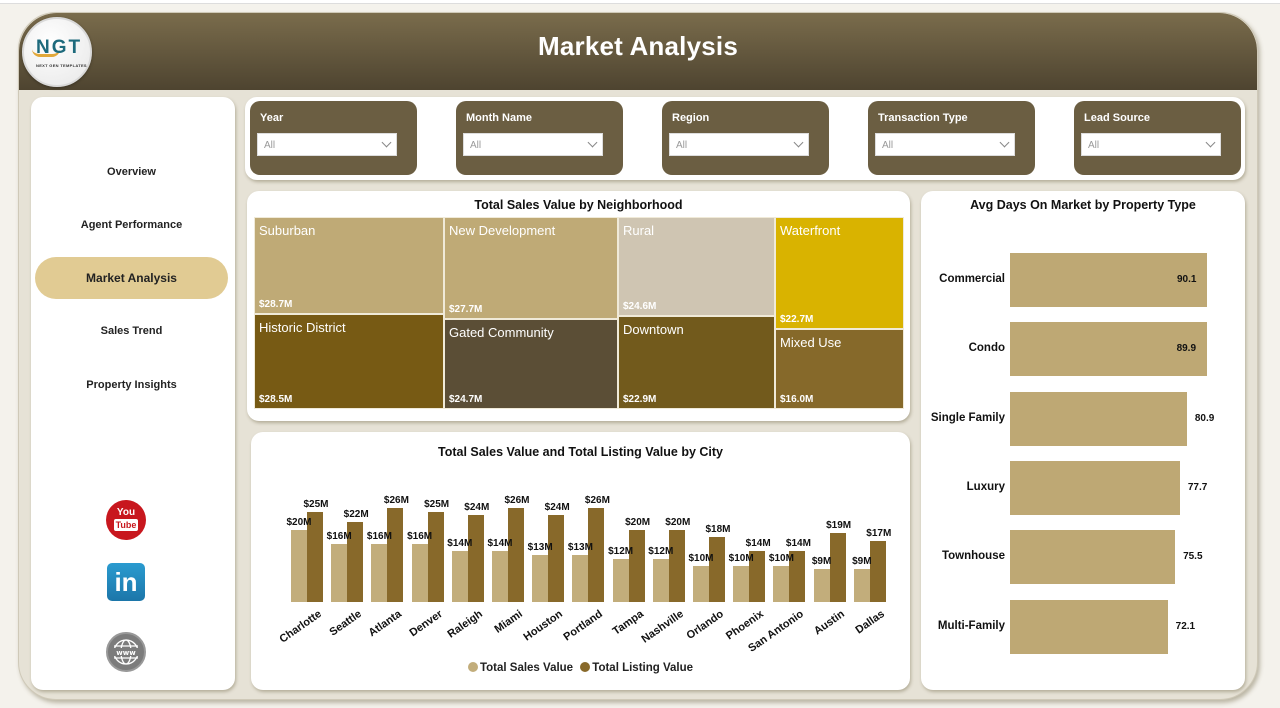  I want to click on treemap-tile-mixed-use: Mixed Use $16.0M, so click(839, 369).